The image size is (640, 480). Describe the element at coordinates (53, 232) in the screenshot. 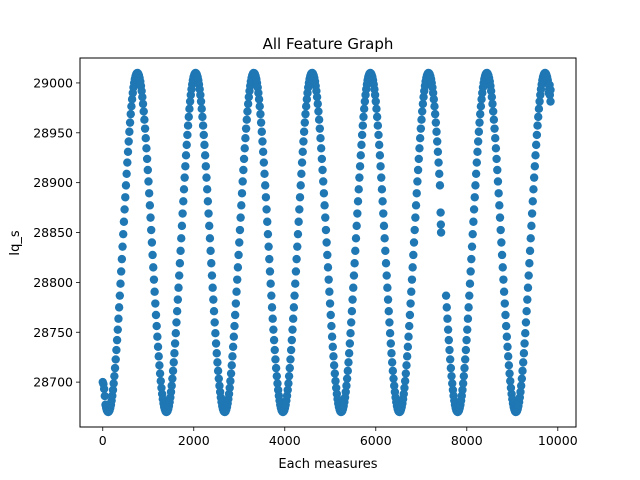

I see `y-tick-label: 28850` at that location.